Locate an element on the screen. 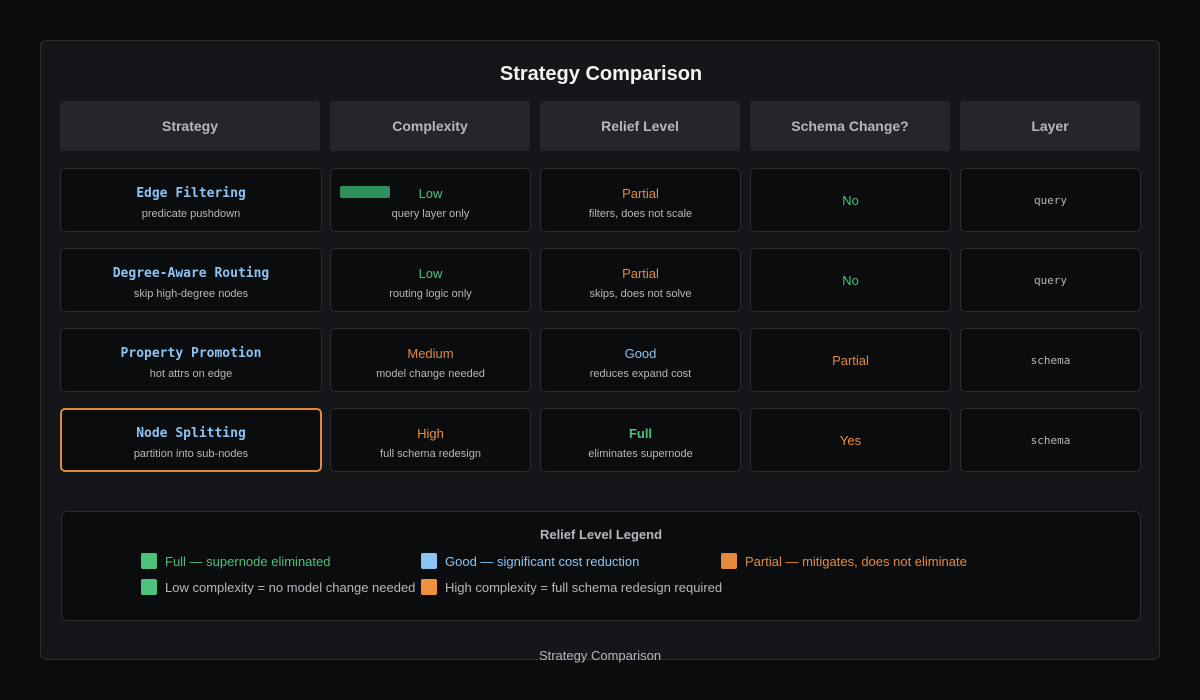 Image resolution: width=1200 pixels, height=700 pixels. legend-title: Relief Level Legend is located at coordinates (601, 534).